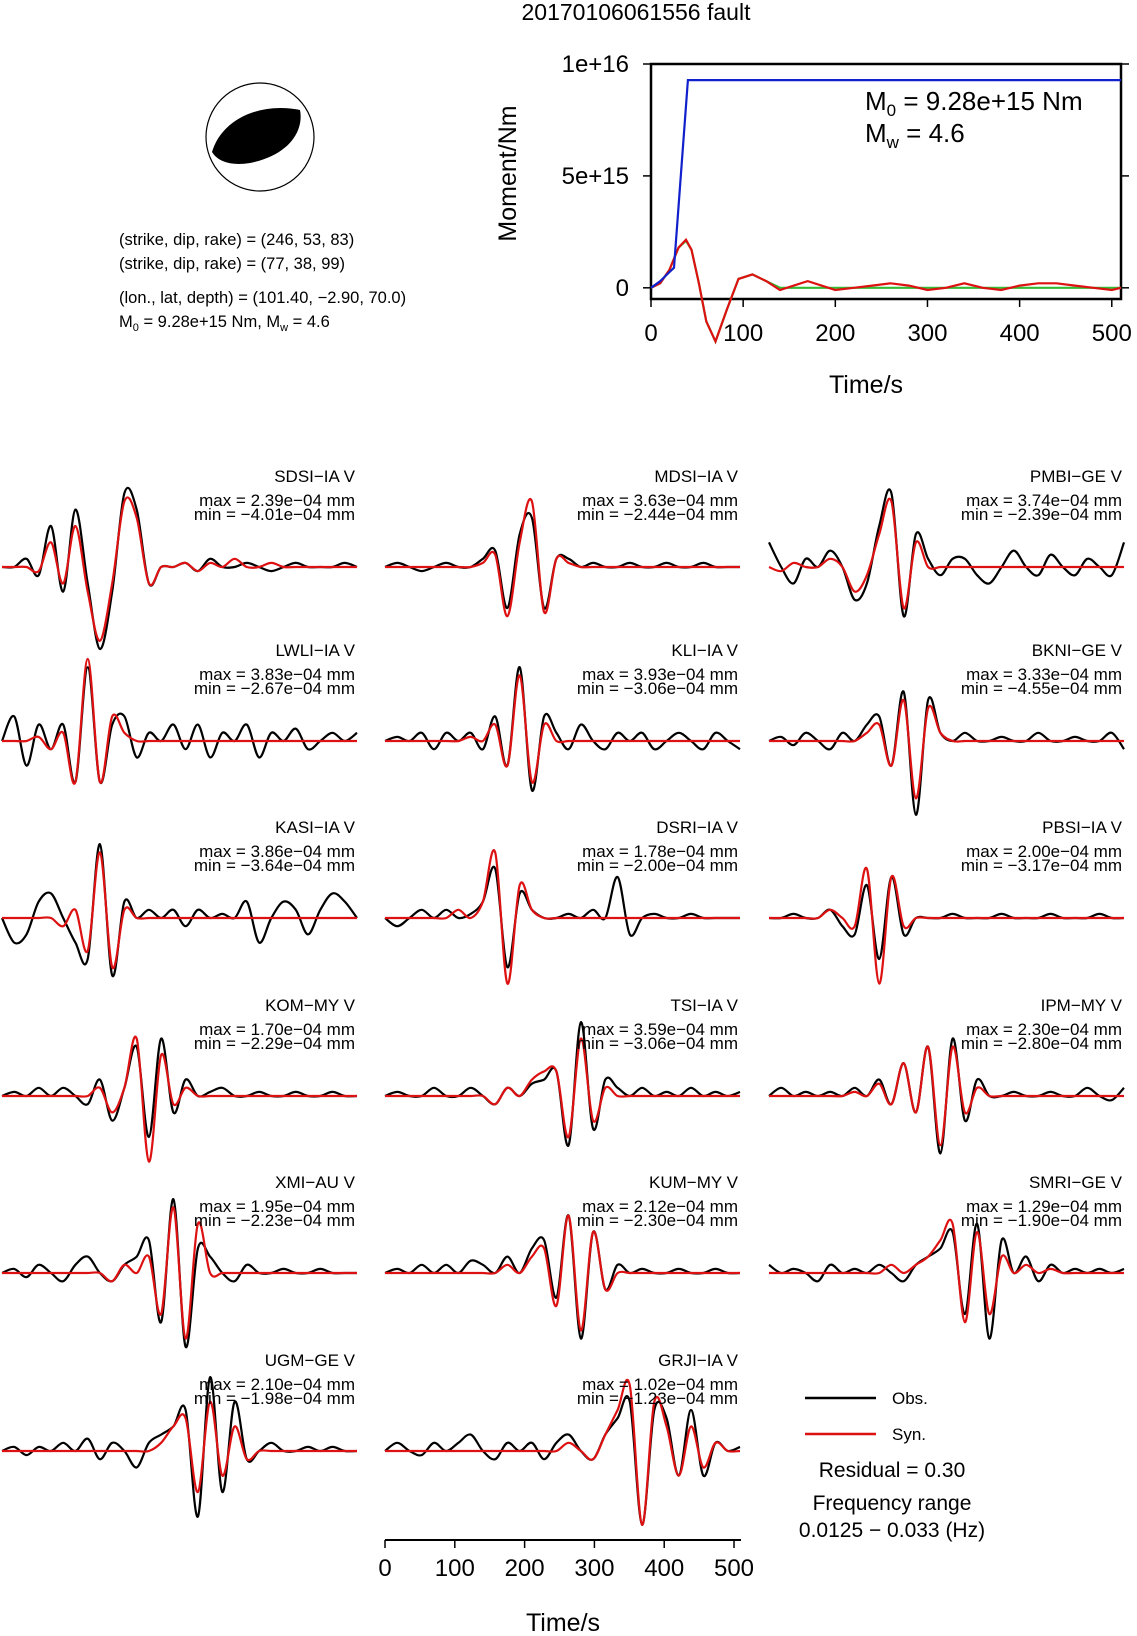 The image size is (1137, 1636). Describe the element at coordinates (866, 385) in the screenshot. I see `moment-x-axis-label: Time/s` at that location.